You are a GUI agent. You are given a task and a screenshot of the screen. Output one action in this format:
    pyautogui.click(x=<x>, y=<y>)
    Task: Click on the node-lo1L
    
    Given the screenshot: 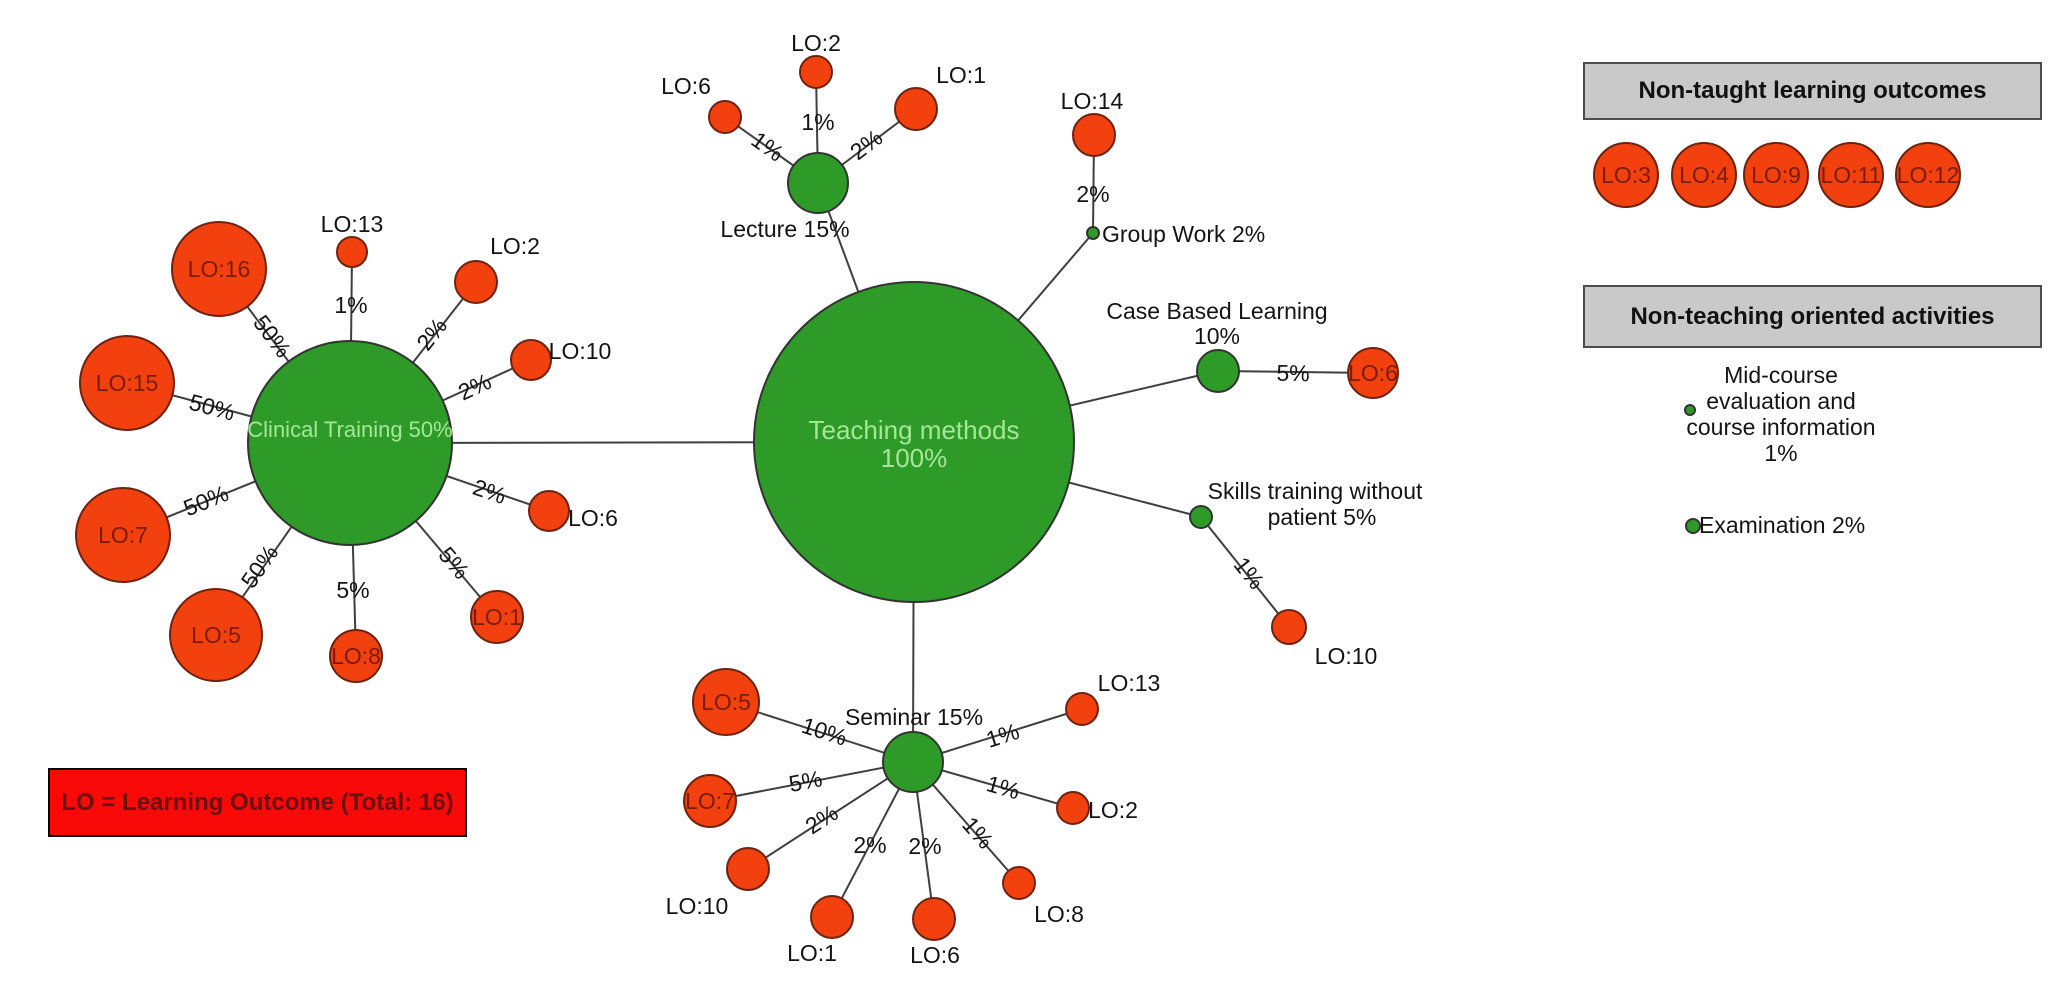 What is the action you would take?
    pyautogui.click(x=916, y=109)
    